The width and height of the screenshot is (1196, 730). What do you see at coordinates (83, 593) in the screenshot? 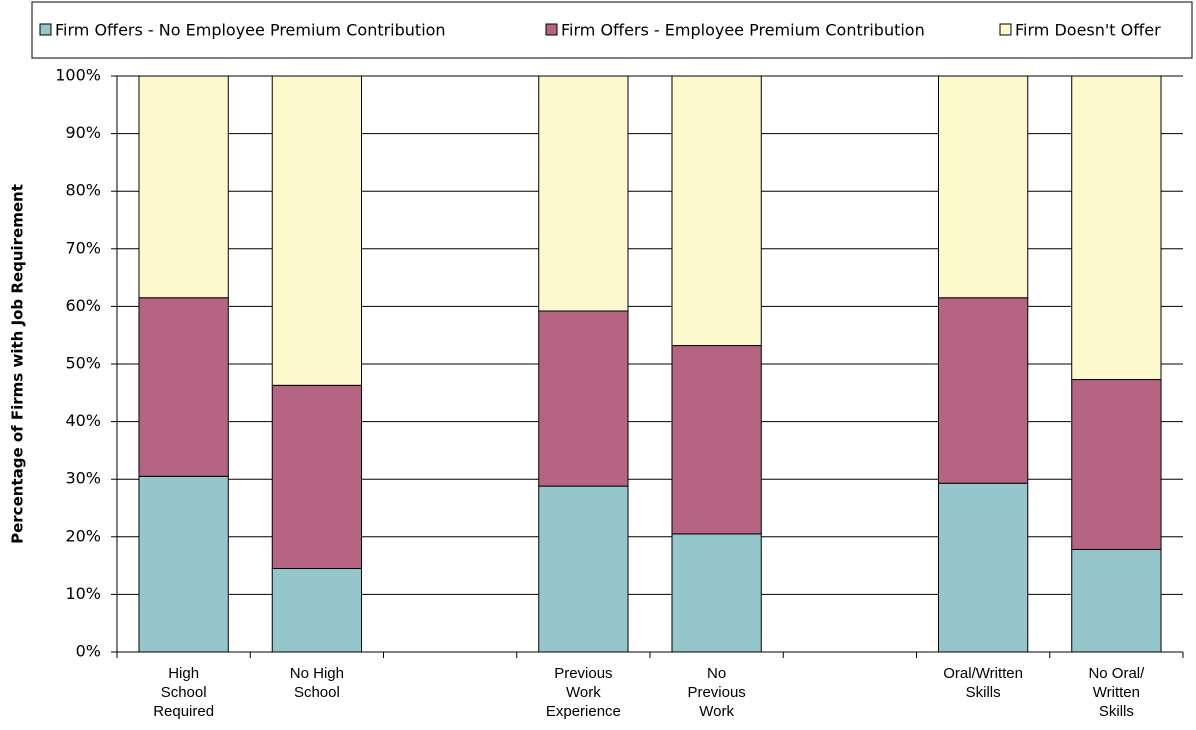
I see `y-tick-label: 10%` at bounding box center [83, 593].